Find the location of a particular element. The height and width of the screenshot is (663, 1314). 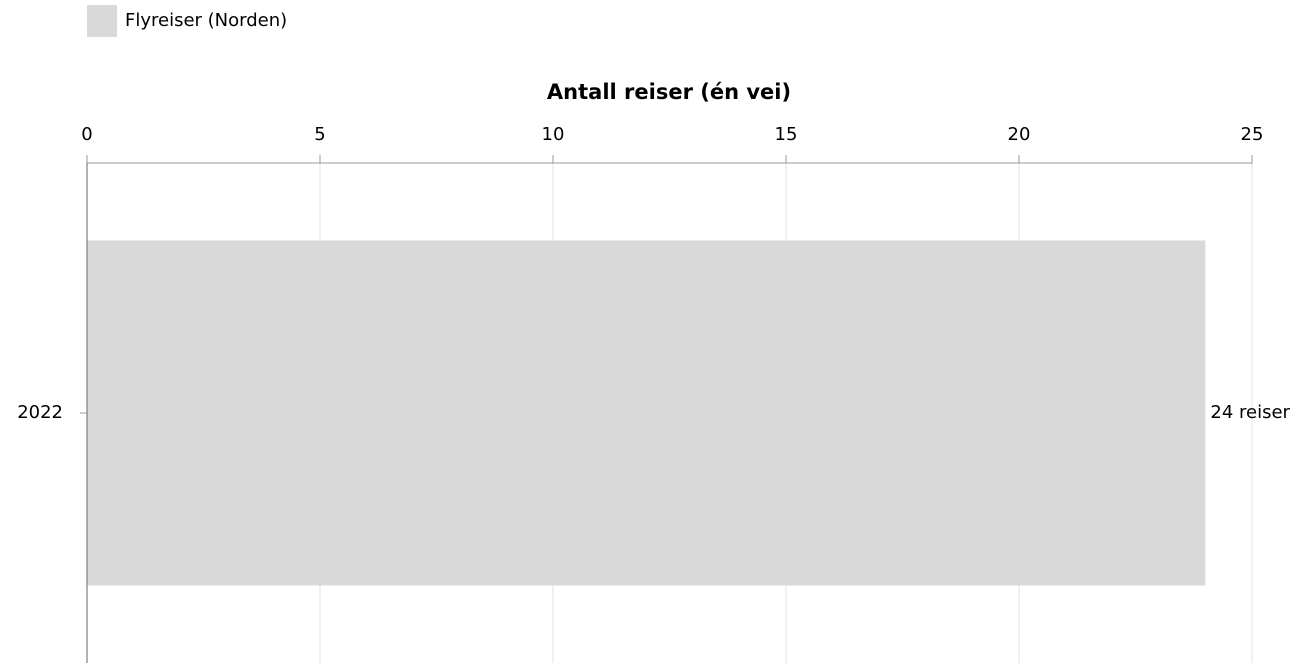

x-tick-label: 20 is located at coordinates (1019, 134).